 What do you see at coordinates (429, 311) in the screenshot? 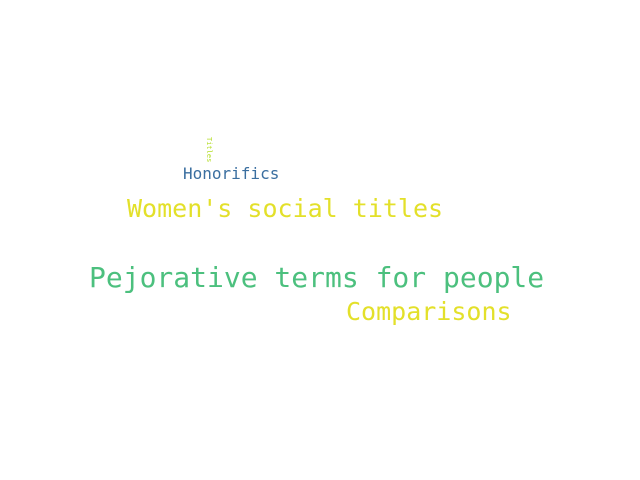
I see `word-comparisons: Comparisons` at bounding box center [429, 311].